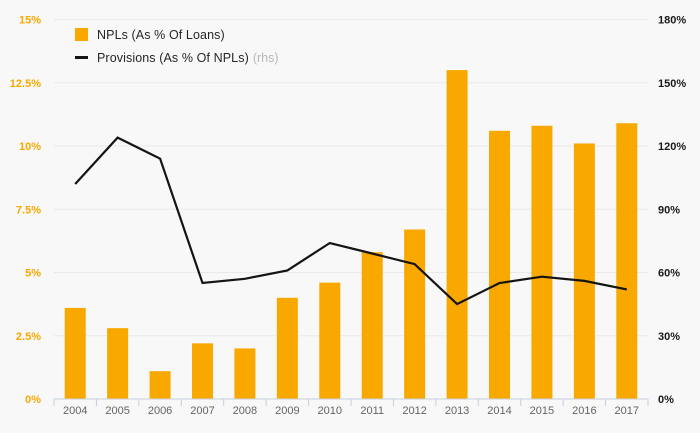  What do you see at coordinates (584, 411) in the screenshot?
I see `x-axis-label-2016: 2016` at bounding box center [584, 411].